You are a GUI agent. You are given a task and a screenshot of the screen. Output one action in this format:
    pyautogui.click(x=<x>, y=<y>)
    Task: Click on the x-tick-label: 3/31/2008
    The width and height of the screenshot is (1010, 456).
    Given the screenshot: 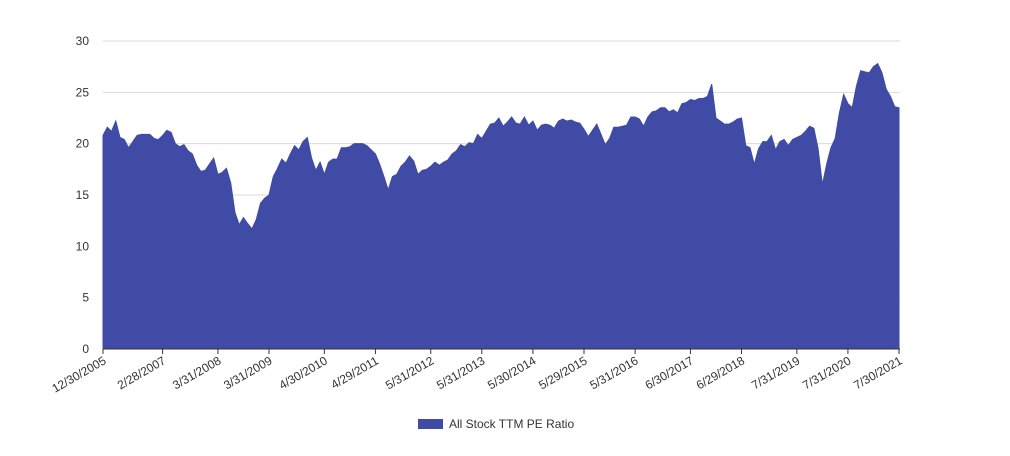 What is the action you would take?
    pyautogui.click(x=197, y=372)
    